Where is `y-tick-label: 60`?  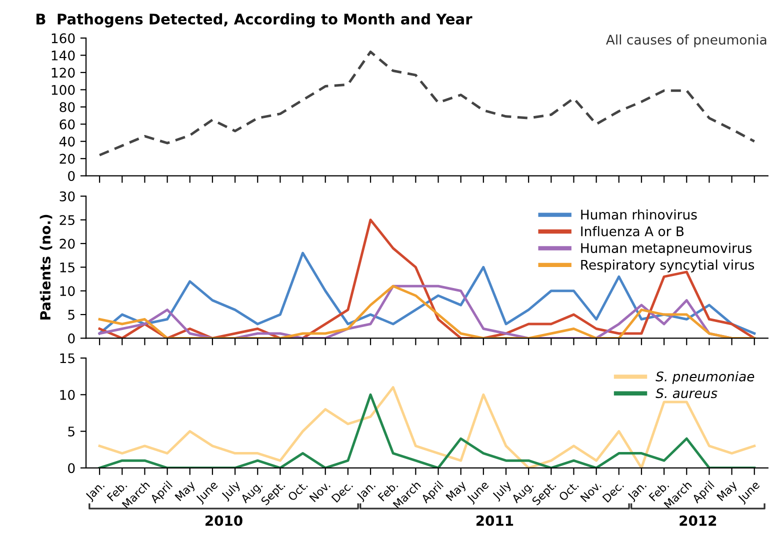 y-tick-label: 60 is located at coordinates (67, 124).